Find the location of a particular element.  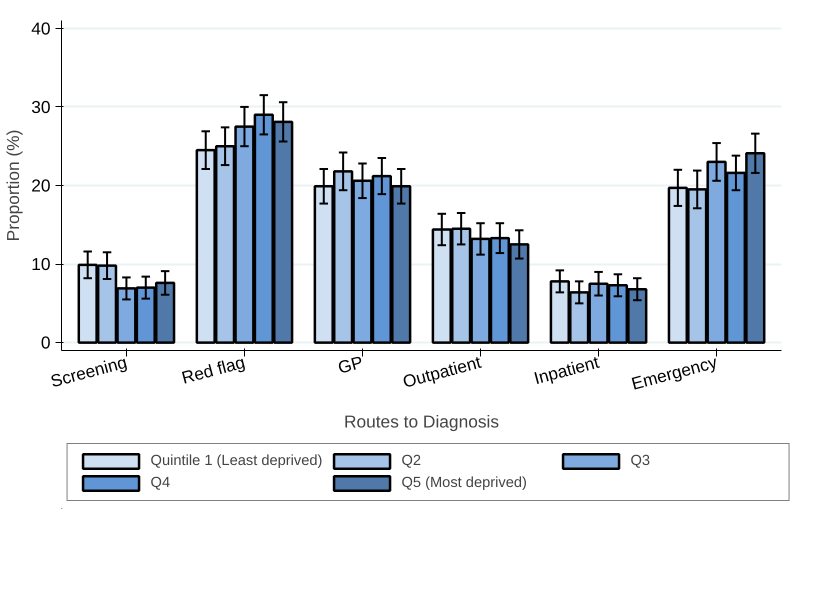

x-tick-label: GP is located at coordinates (351, 365).